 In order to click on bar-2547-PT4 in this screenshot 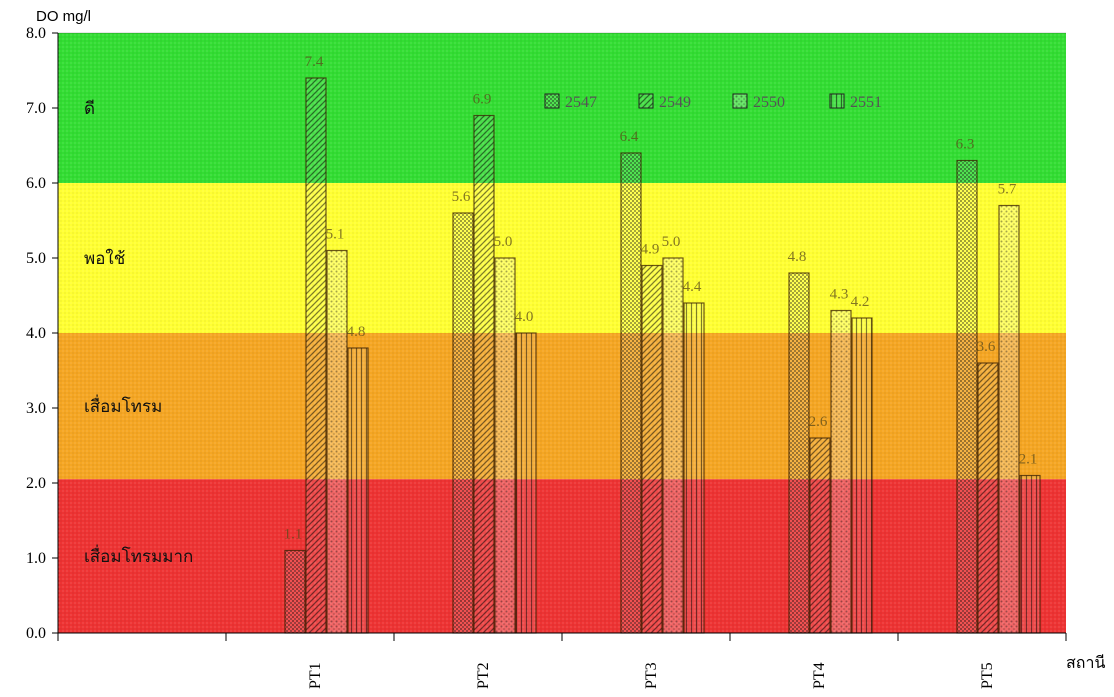, I will do `click(799, 453)`.